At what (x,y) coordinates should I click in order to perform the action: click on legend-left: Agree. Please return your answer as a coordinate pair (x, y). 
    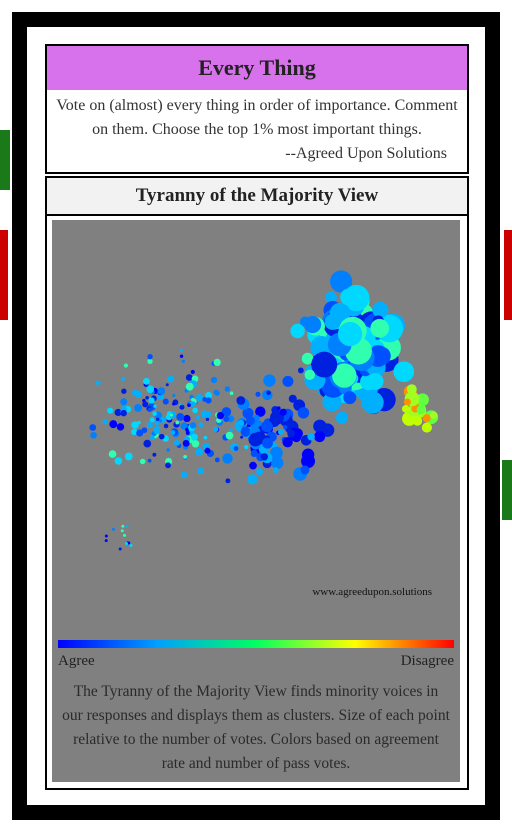
    Looking at the image, I should click on (76, 661).